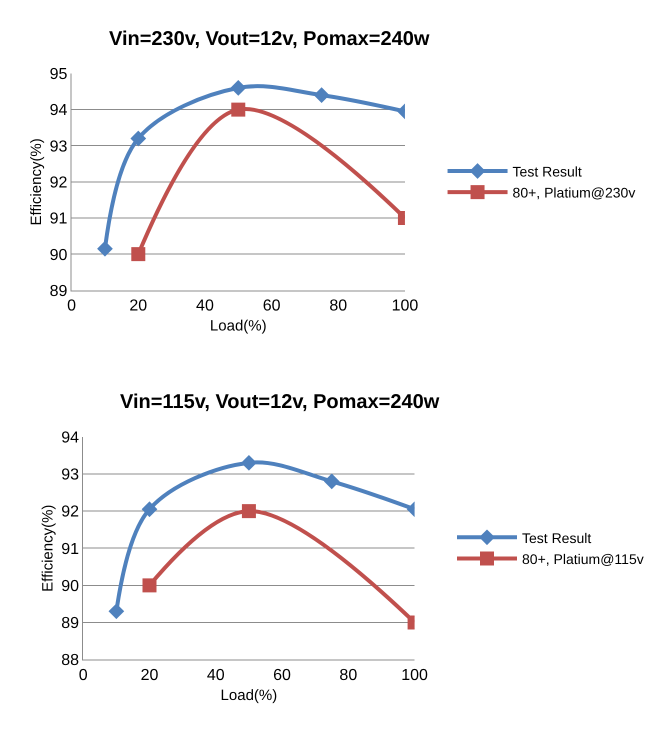 The width and height of the screenshot is (649, 736). What do you see at coordinates (269, 39) in the screenshot?
I see `chart-title: Vin=230v, Vout=12v, Pomax=240w` at bounding box center [269, 39].